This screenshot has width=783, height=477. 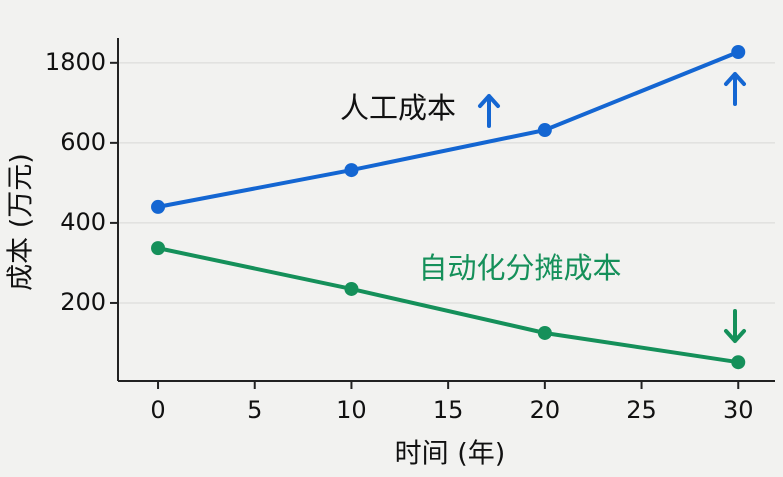 What do you see at coordinates (545, 410) in the screenshot?
I see `x-tick-label: 20` at bounding box center [545, 410].